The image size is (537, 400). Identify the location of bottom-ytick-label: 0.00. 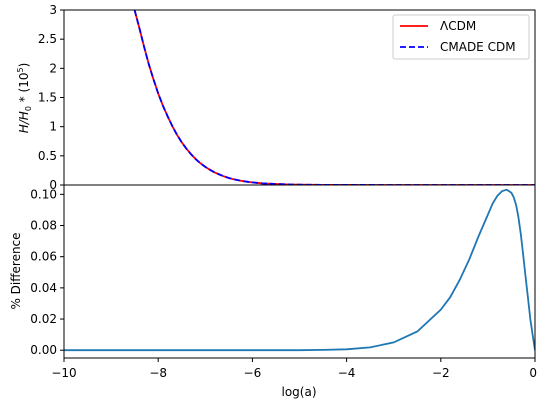
(43, 350).